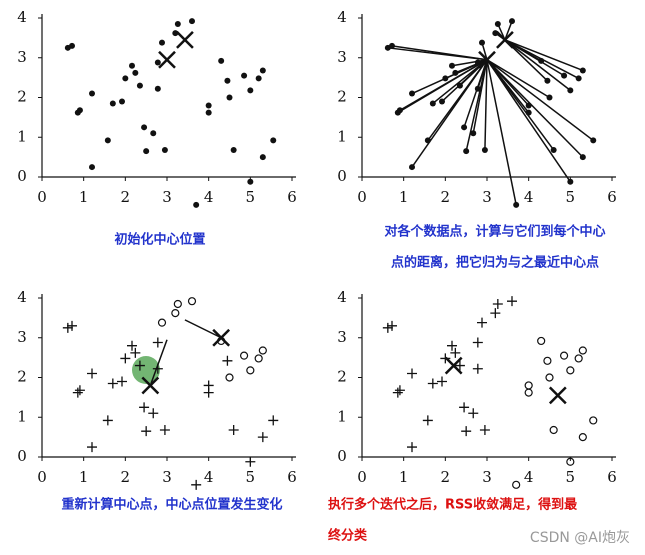  What do you see at coordinates (159, 240) in the screenshot?
I see `caption: 初始化中心位置` at bounding box center [159, 240].